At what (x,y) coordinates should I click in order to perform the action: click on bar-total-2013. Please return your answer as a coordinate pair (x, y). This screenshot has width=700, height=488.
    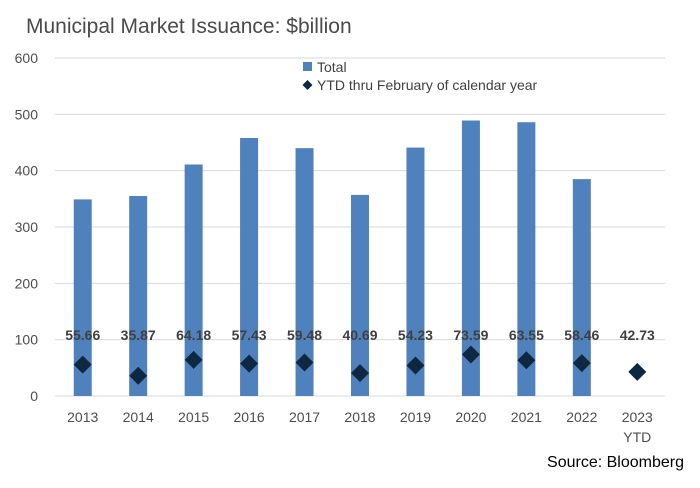
    Looking at the image, I should click on (82, 297).